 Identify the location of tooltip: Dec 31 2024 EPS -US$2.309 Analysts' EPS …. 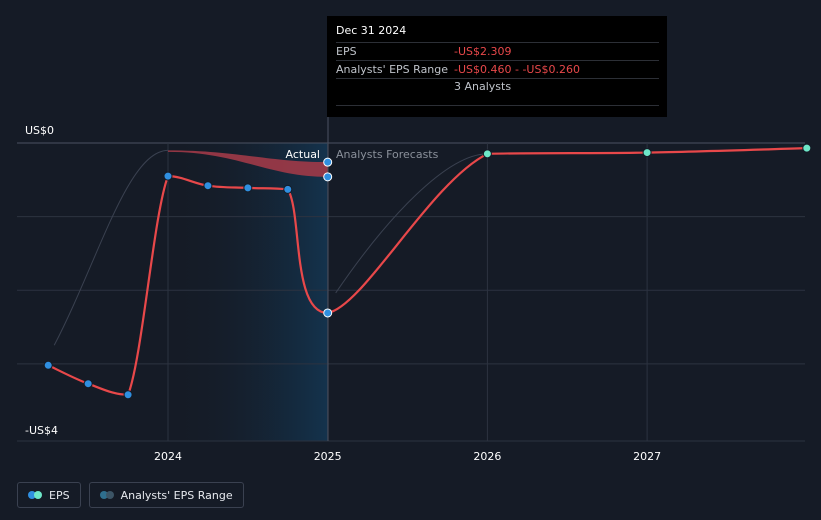
(497, 66).